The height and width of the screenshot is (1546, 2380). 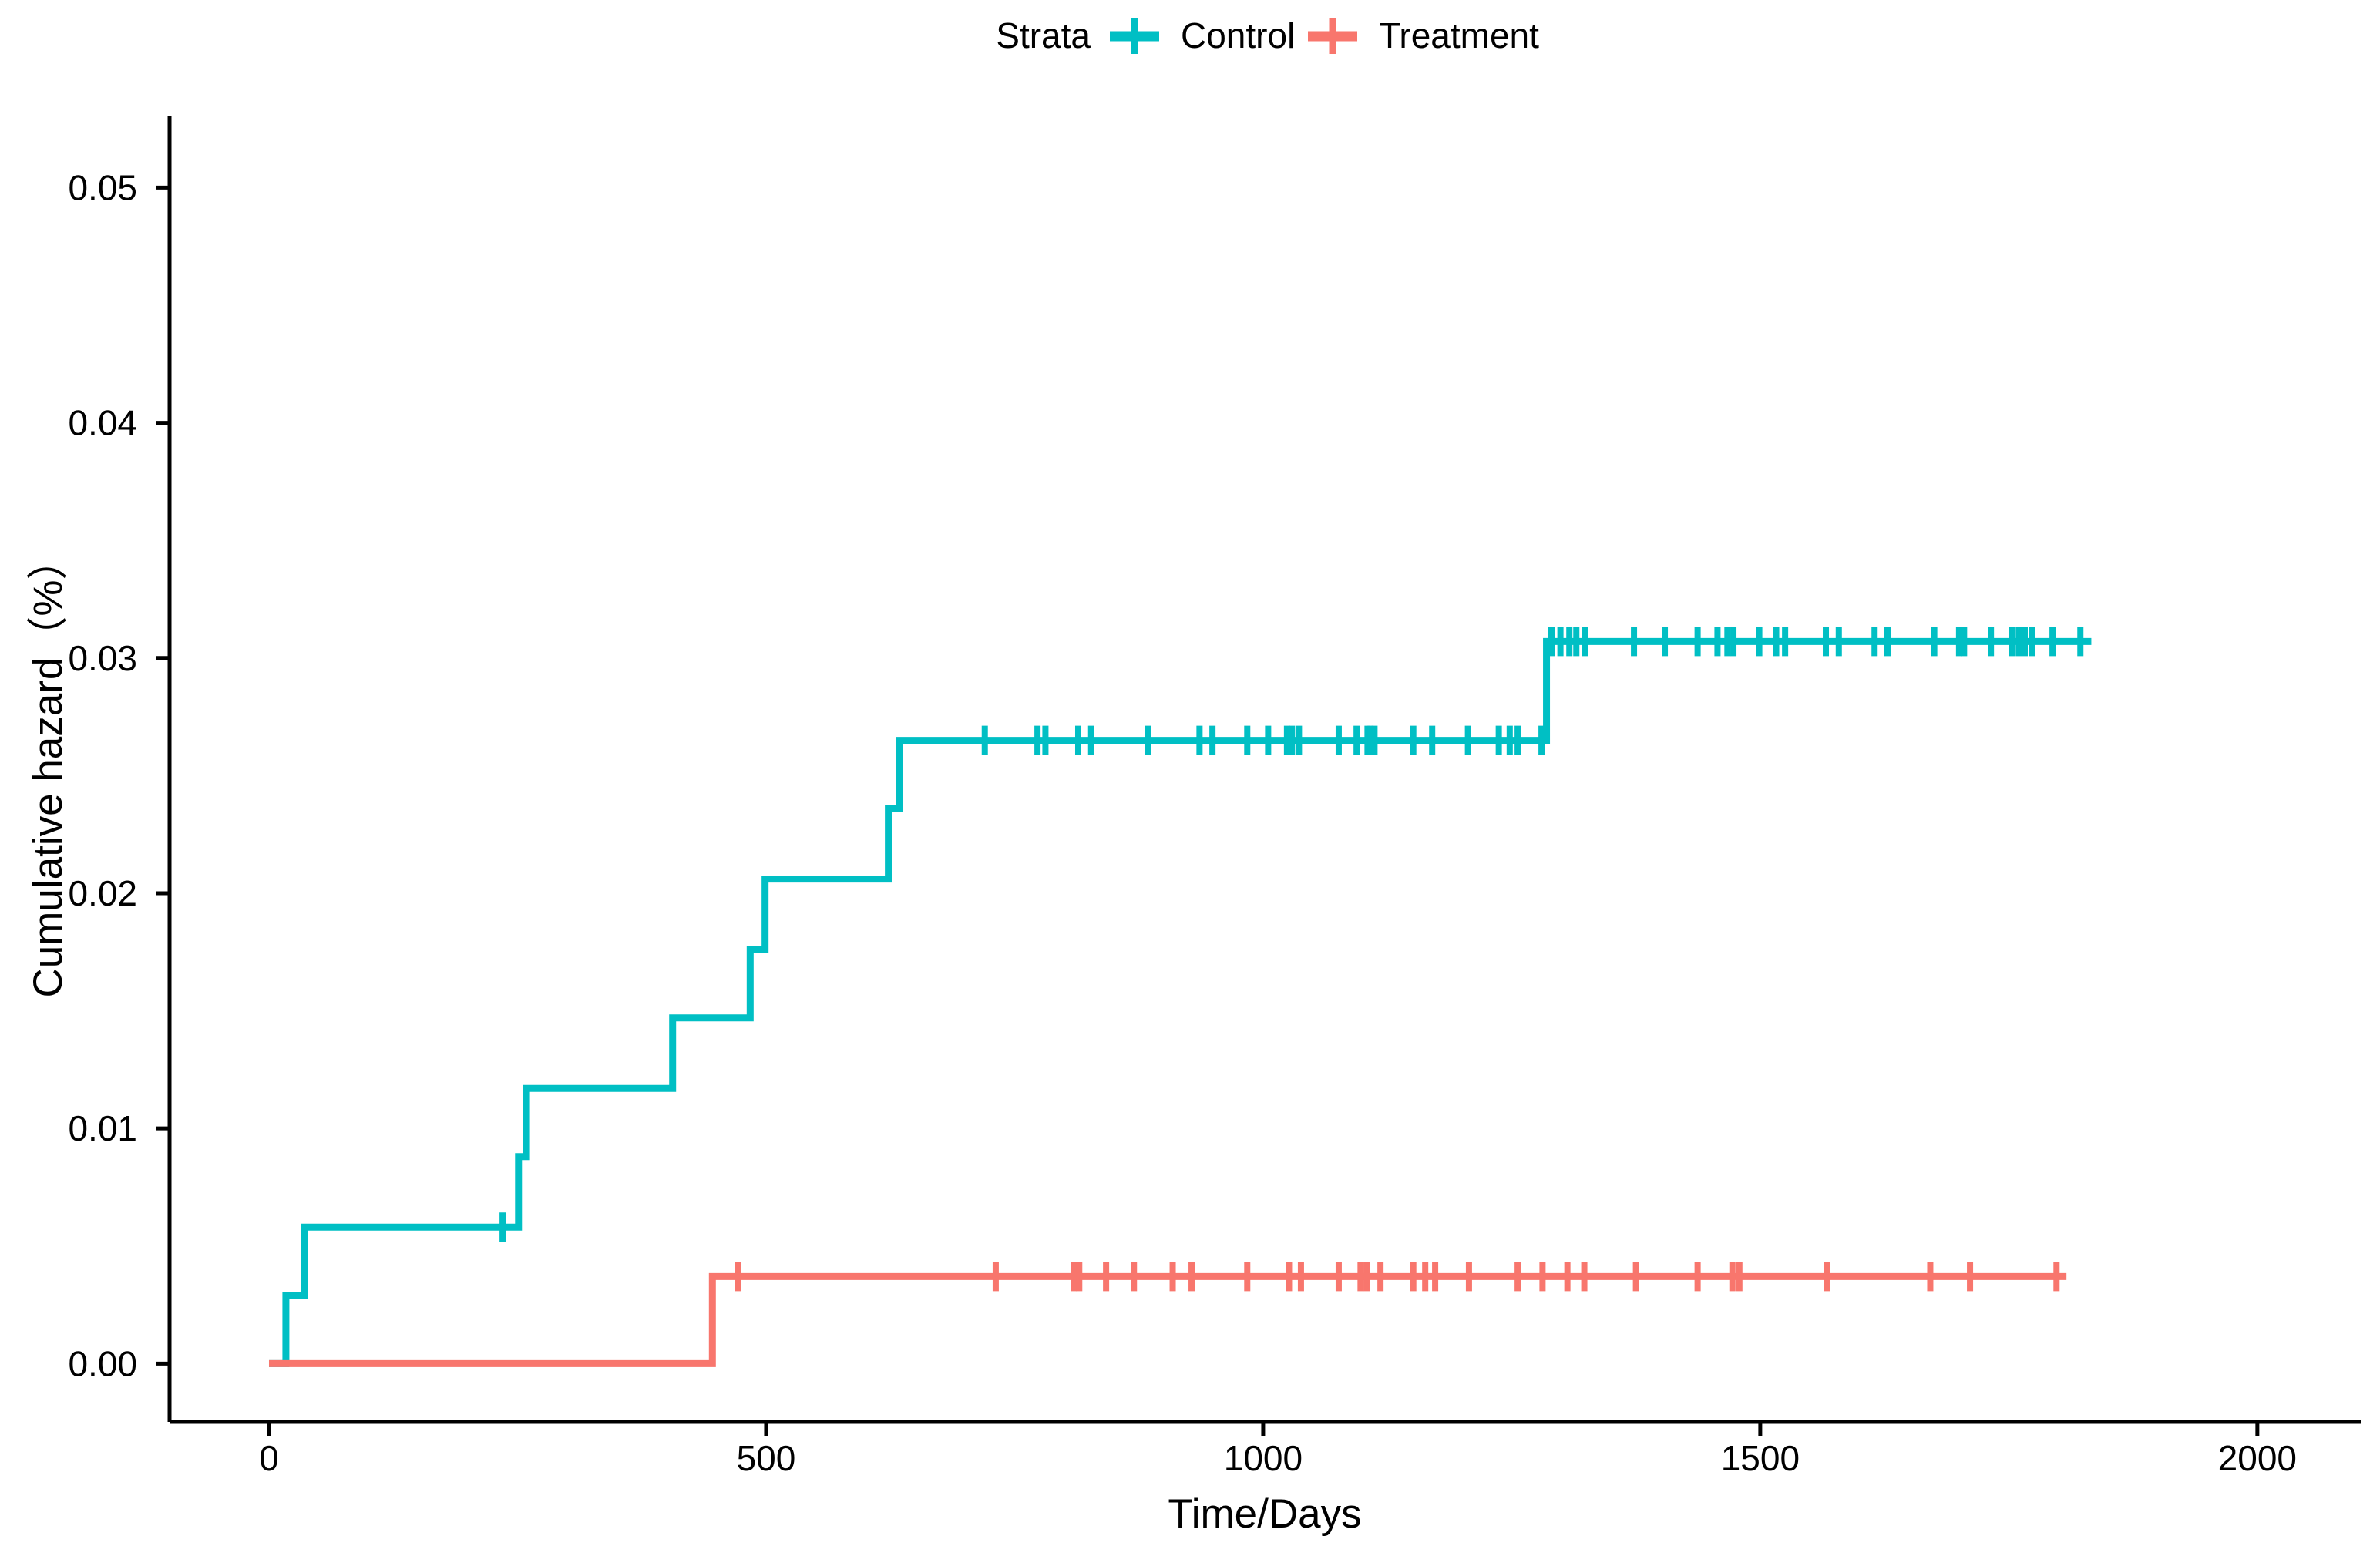 I want to click on x-axis-title: Time/Days, so click(x=1264, y=1514).